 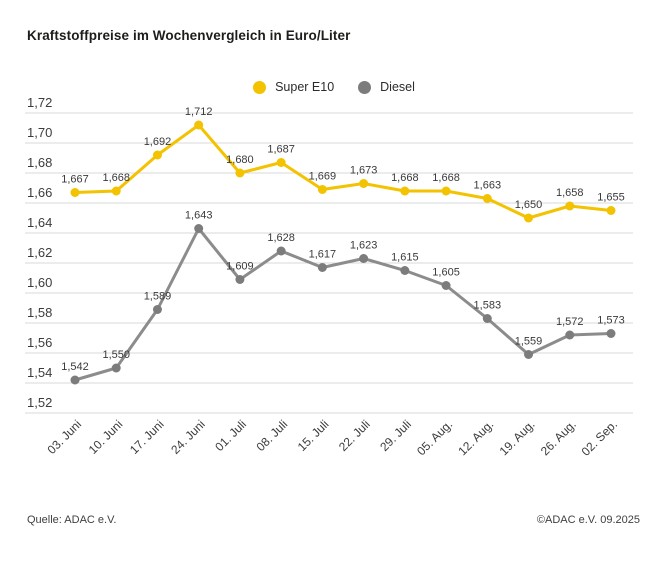 What do you see at coordinates (281, 150) in the screenshot?
I see `data-point-value-label: 1,687` at bounding box center [281, 150].